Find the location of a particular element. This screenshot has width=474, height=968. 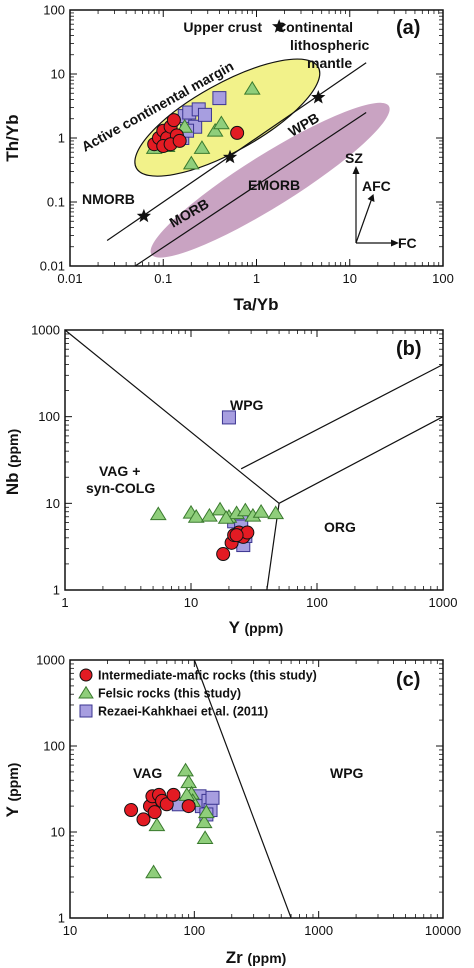

panel-c-xlabel: Zr (ppm) is located at coordinates (256, 957).